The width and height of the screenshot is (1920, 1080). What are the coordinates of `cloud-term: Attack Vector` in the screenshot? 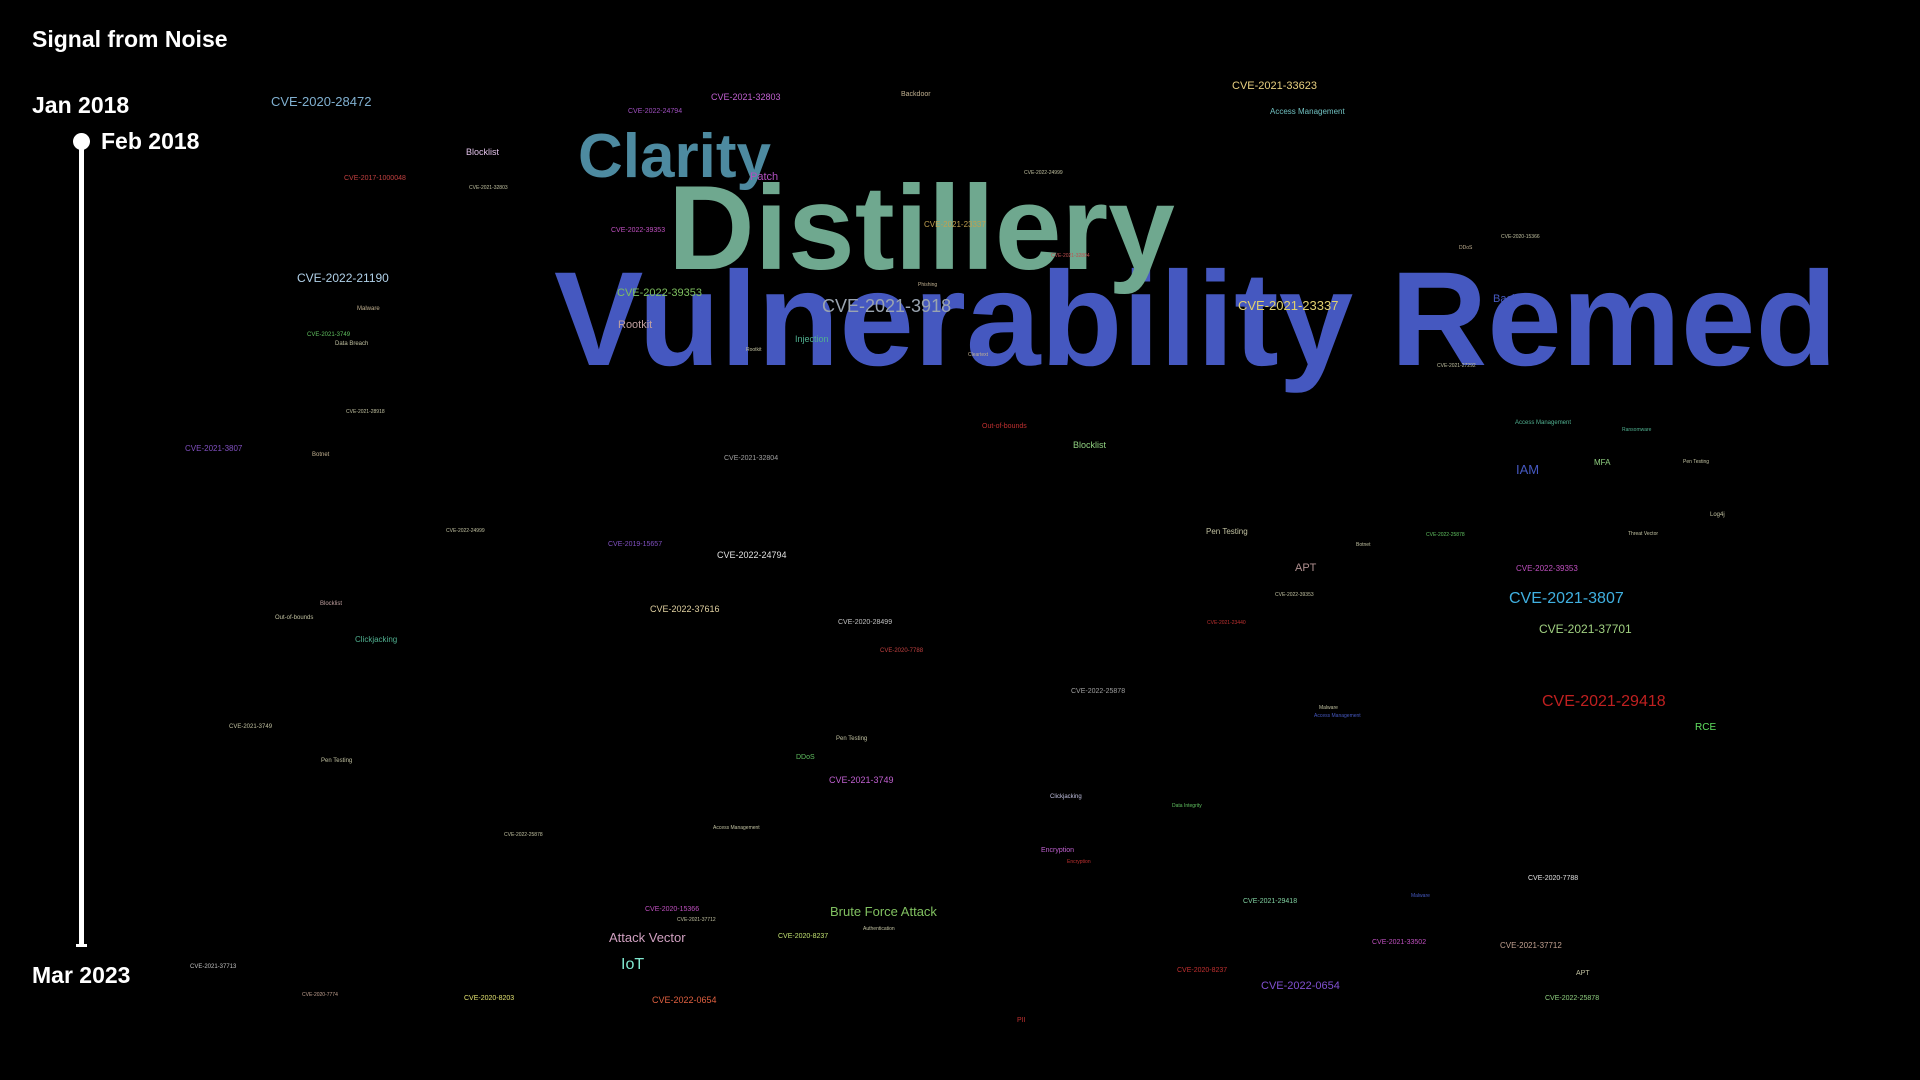 It's located at (647, 937).